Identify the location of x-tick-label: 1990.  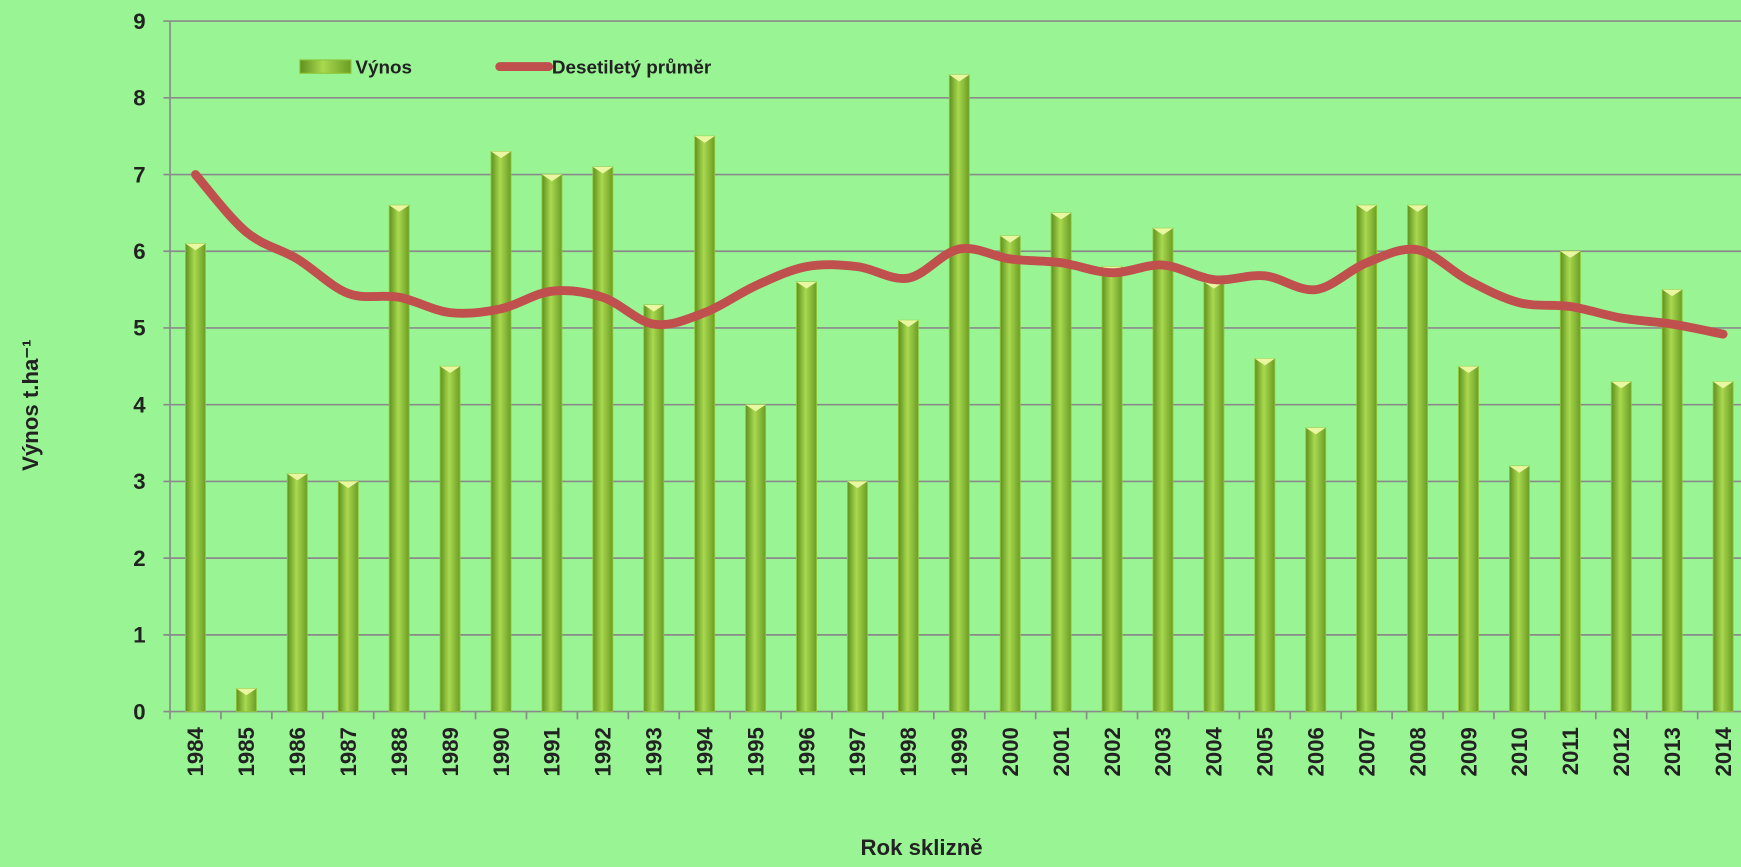
(501, 751).